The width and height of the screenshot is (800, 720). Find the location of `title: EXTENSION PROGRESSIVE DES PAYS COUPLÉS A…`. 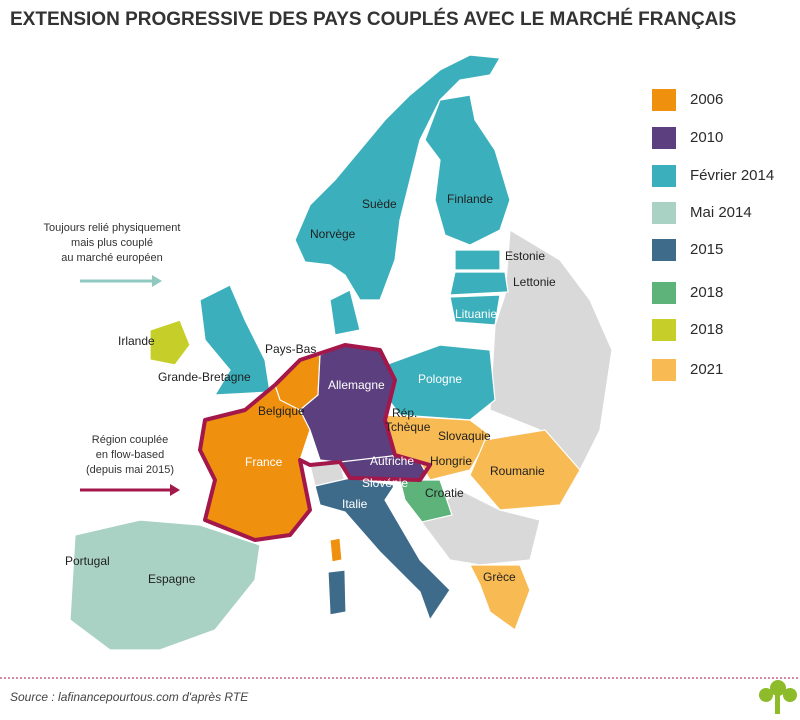

title: EXTENSION PROGRESSIVE DES PAYS COUPLÉS A… is located at coordinates (373, 19).